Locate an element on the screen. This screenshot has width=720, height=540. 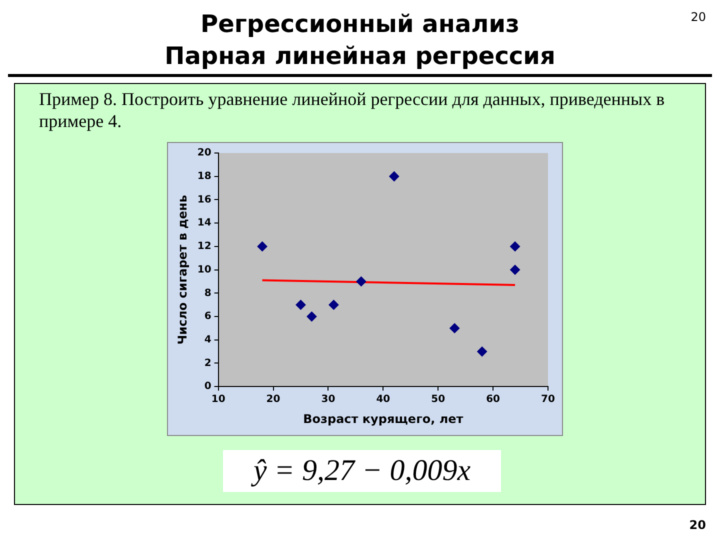
x-tick-label: 20 is located at coordinates (273, 400).